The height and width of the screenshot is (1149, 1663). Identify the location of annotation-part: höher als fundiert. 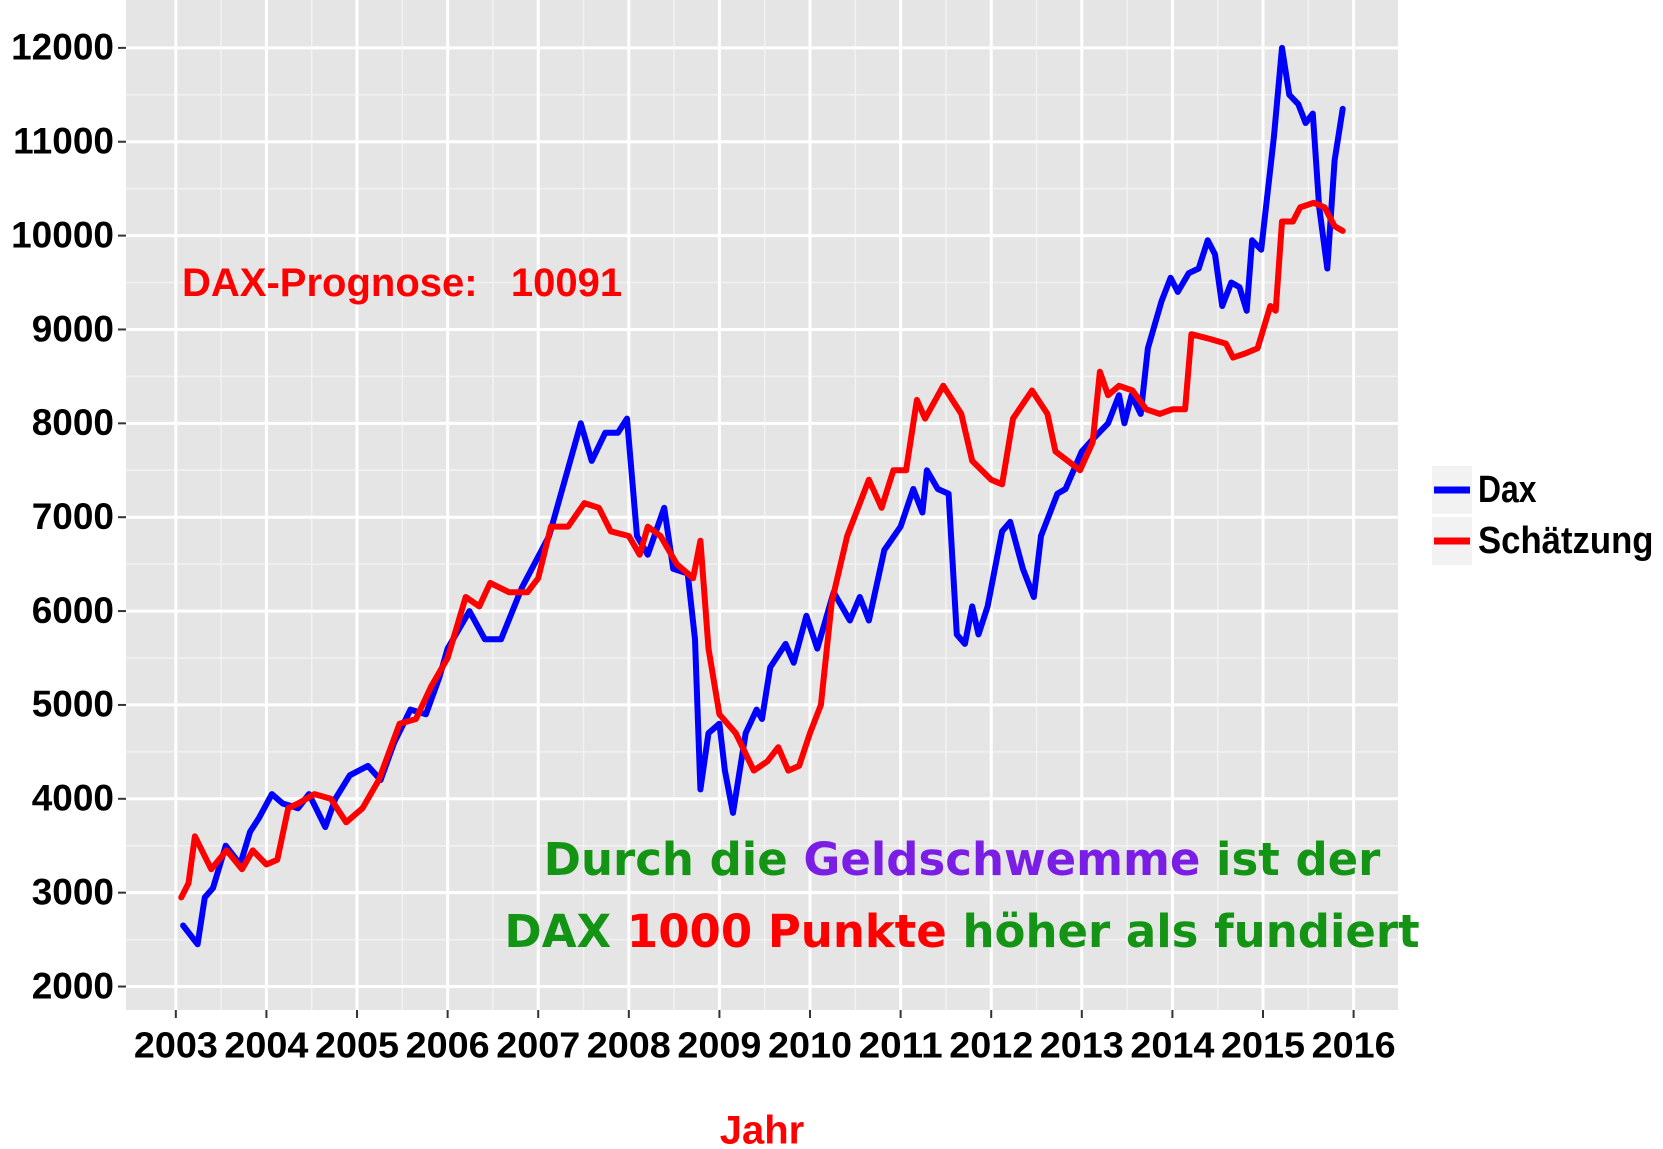
(1183, 931).